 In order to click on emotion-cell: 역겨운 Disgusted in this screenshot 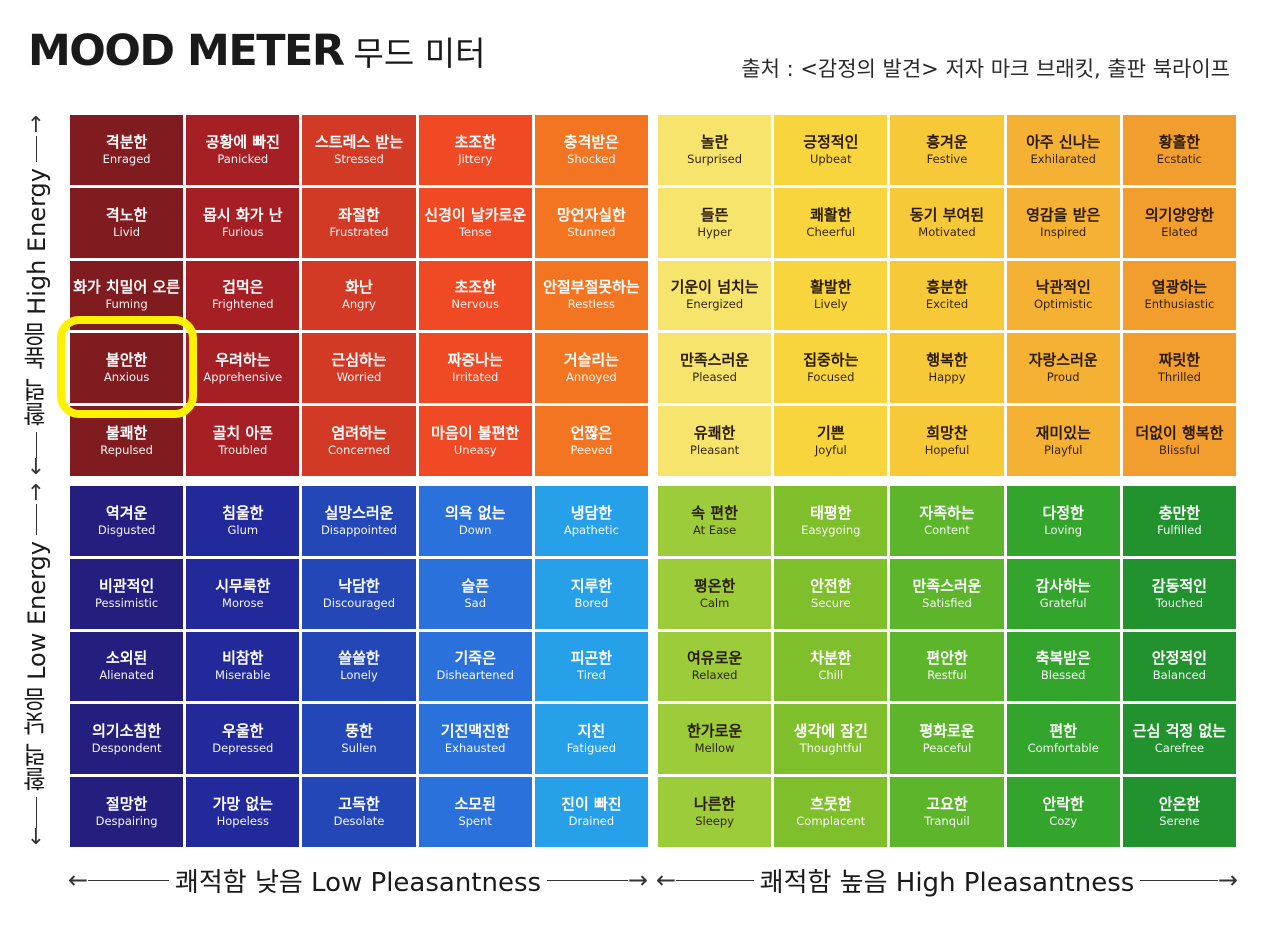, I will do `click(127, 521)`.